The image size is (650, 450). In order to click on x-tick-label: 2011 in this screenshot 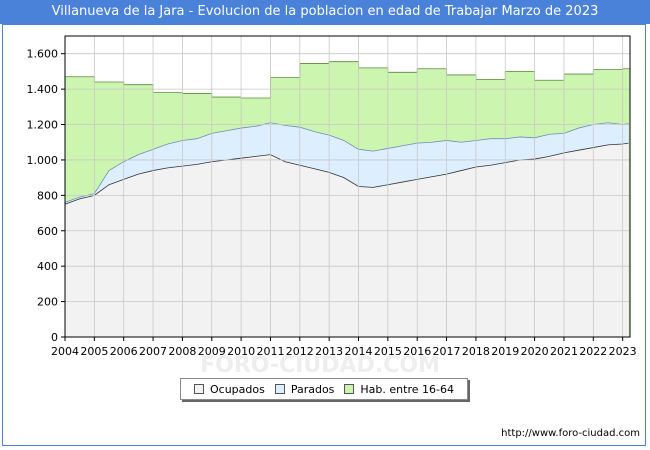, I will do `click(270, 351)`.